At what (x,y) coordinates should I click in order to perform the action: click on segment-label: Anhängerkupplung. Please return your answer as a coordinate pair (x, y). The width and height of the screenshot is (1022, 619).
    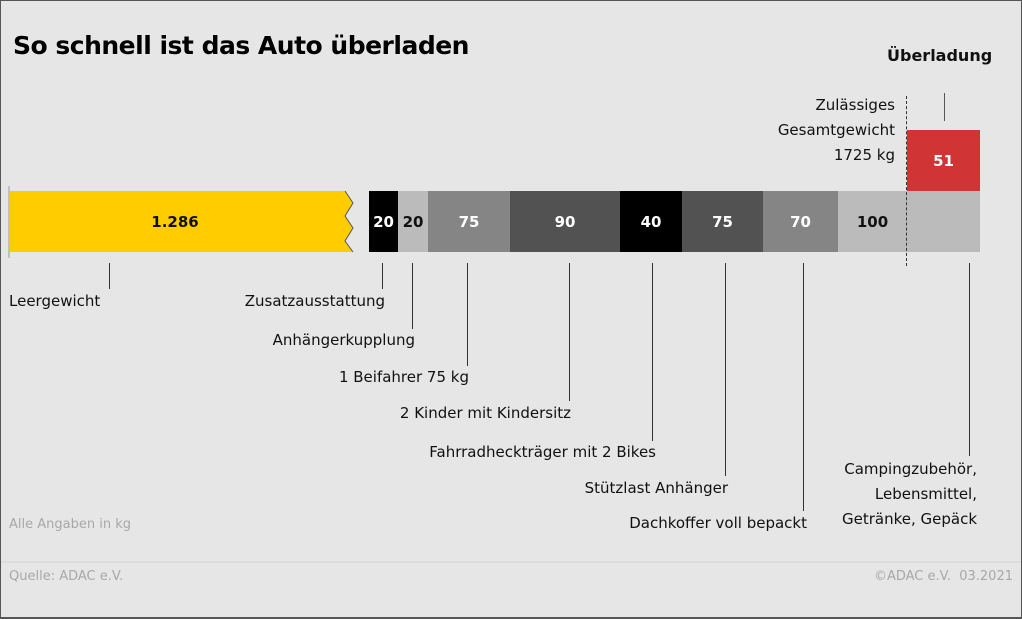
    Looking at the image, I should click on (343, 340).